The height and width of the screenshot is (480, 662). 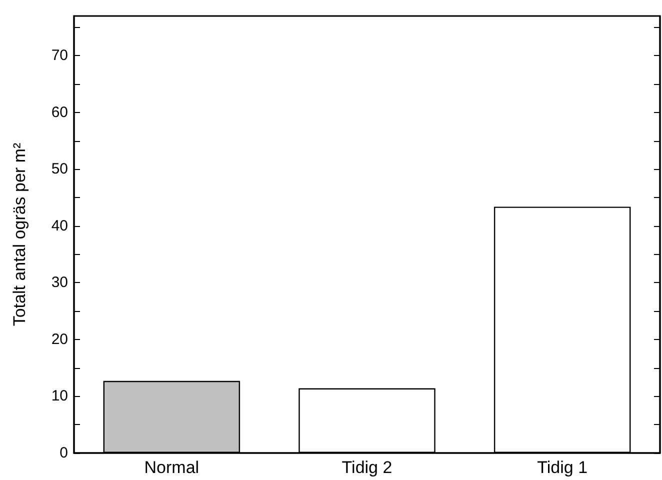 I want to click on y-tick-label: 60, so click(x=59, y=112).